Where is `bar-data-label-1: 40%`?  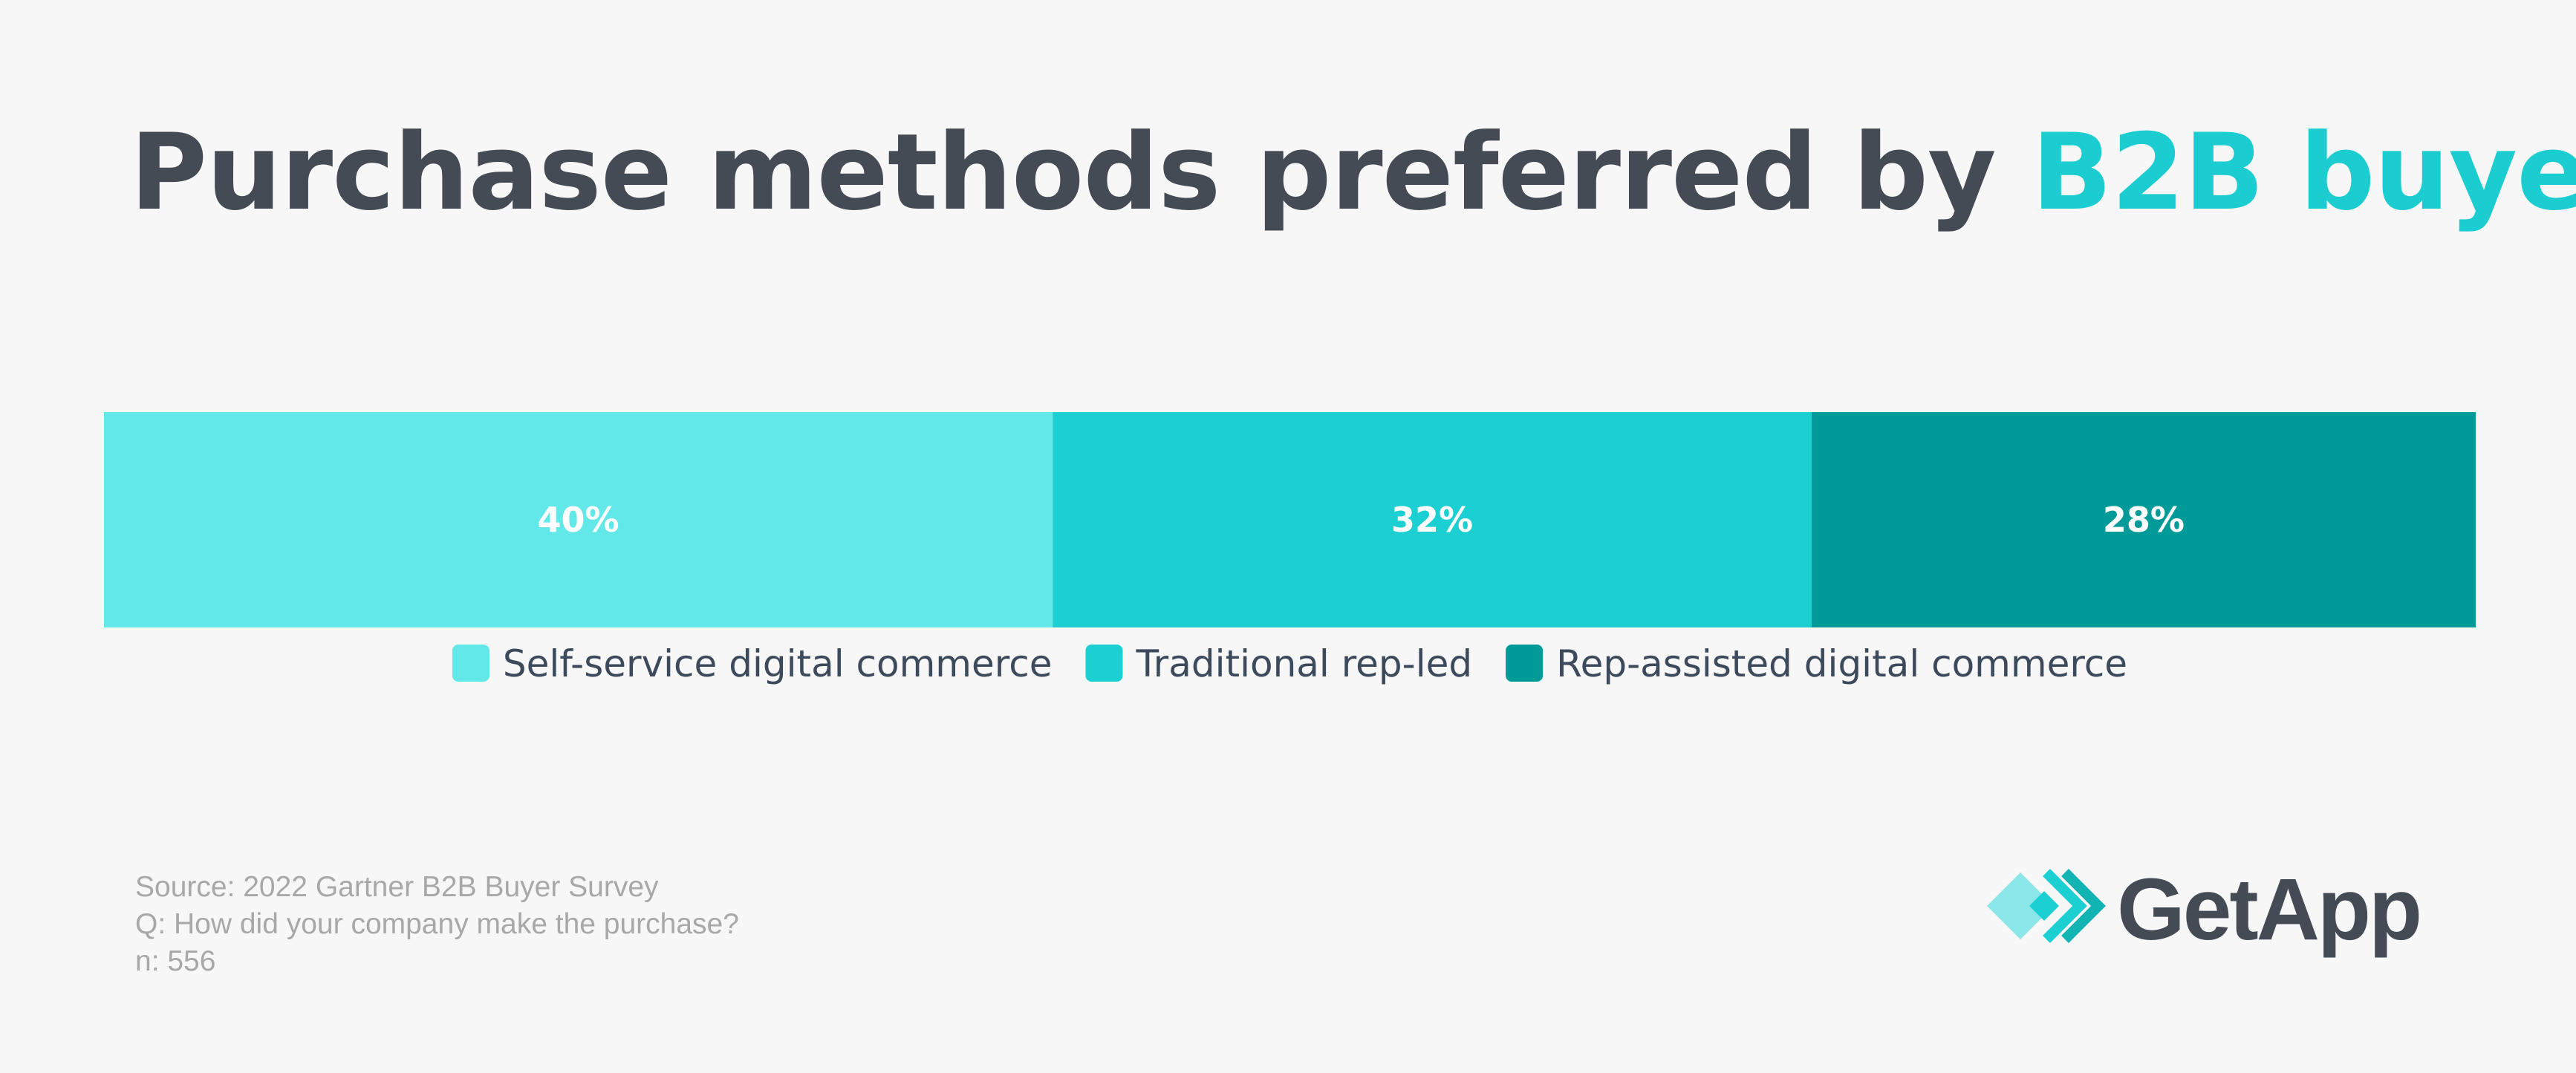
bar-data-label-1: 40% is located at coordinates (578, 520).